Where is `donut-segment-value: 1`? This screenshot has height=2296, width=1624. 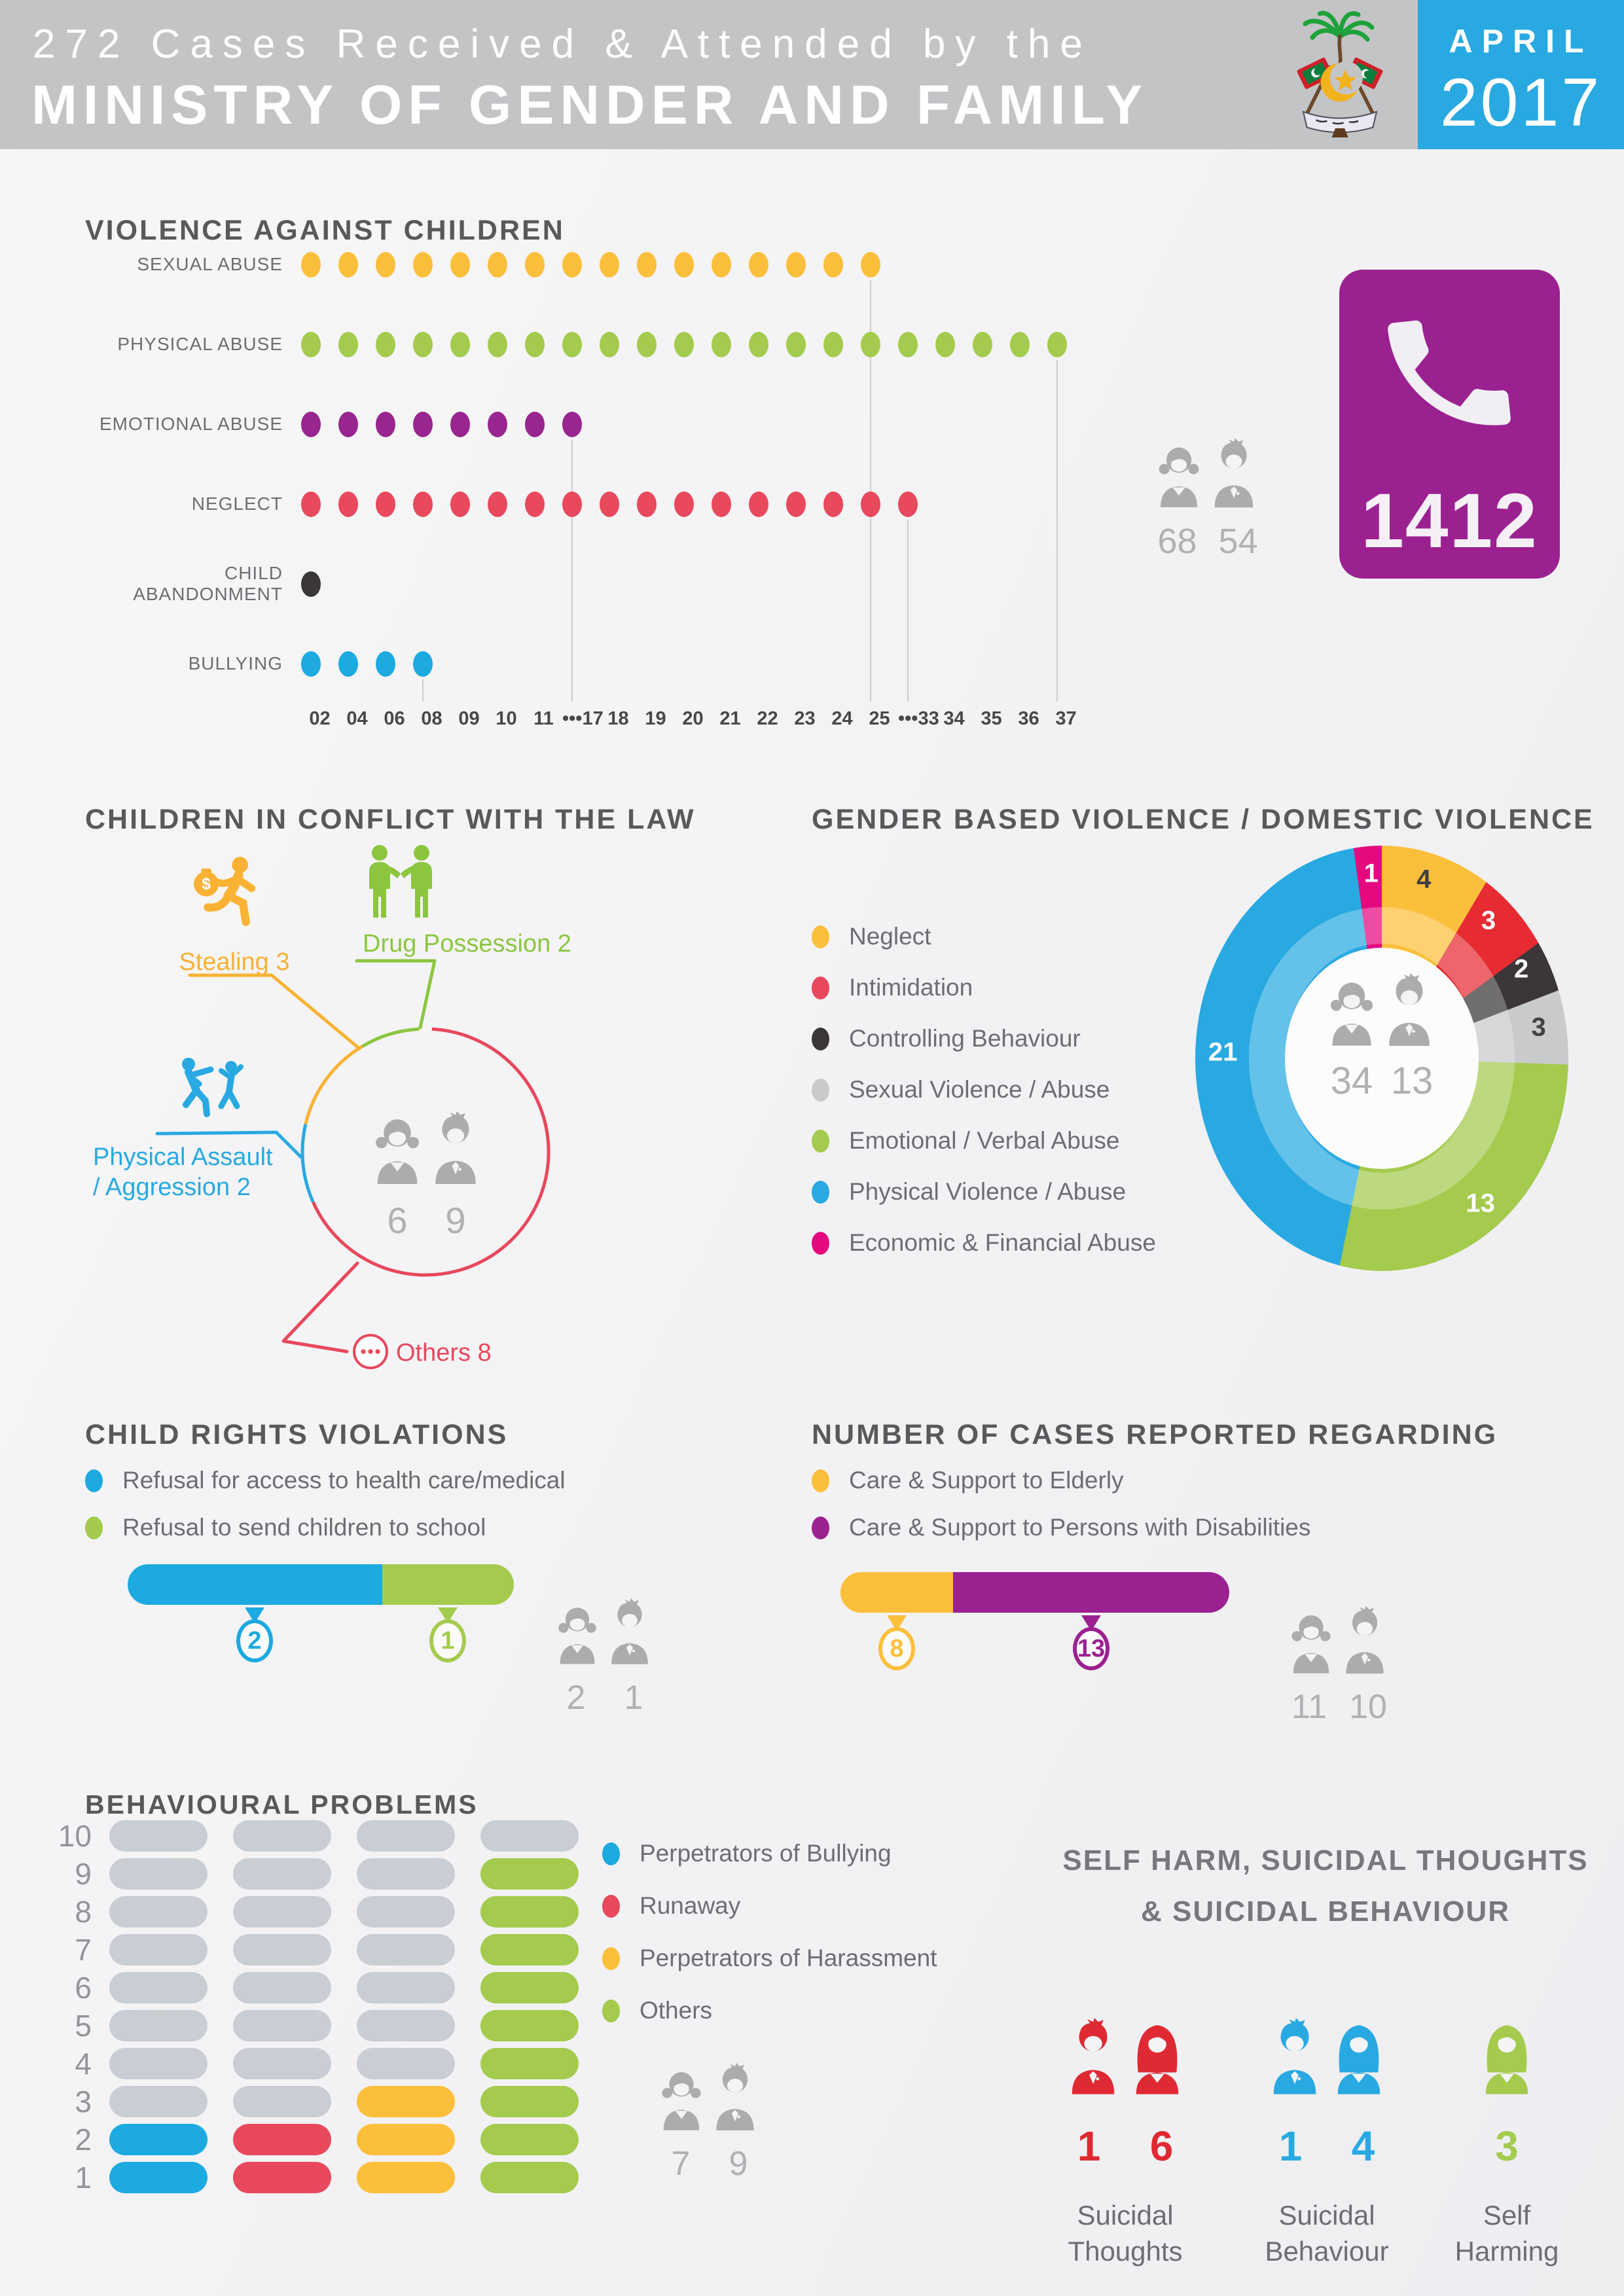 donut-segment-value: 1 is located at coordinates (1371, 873).